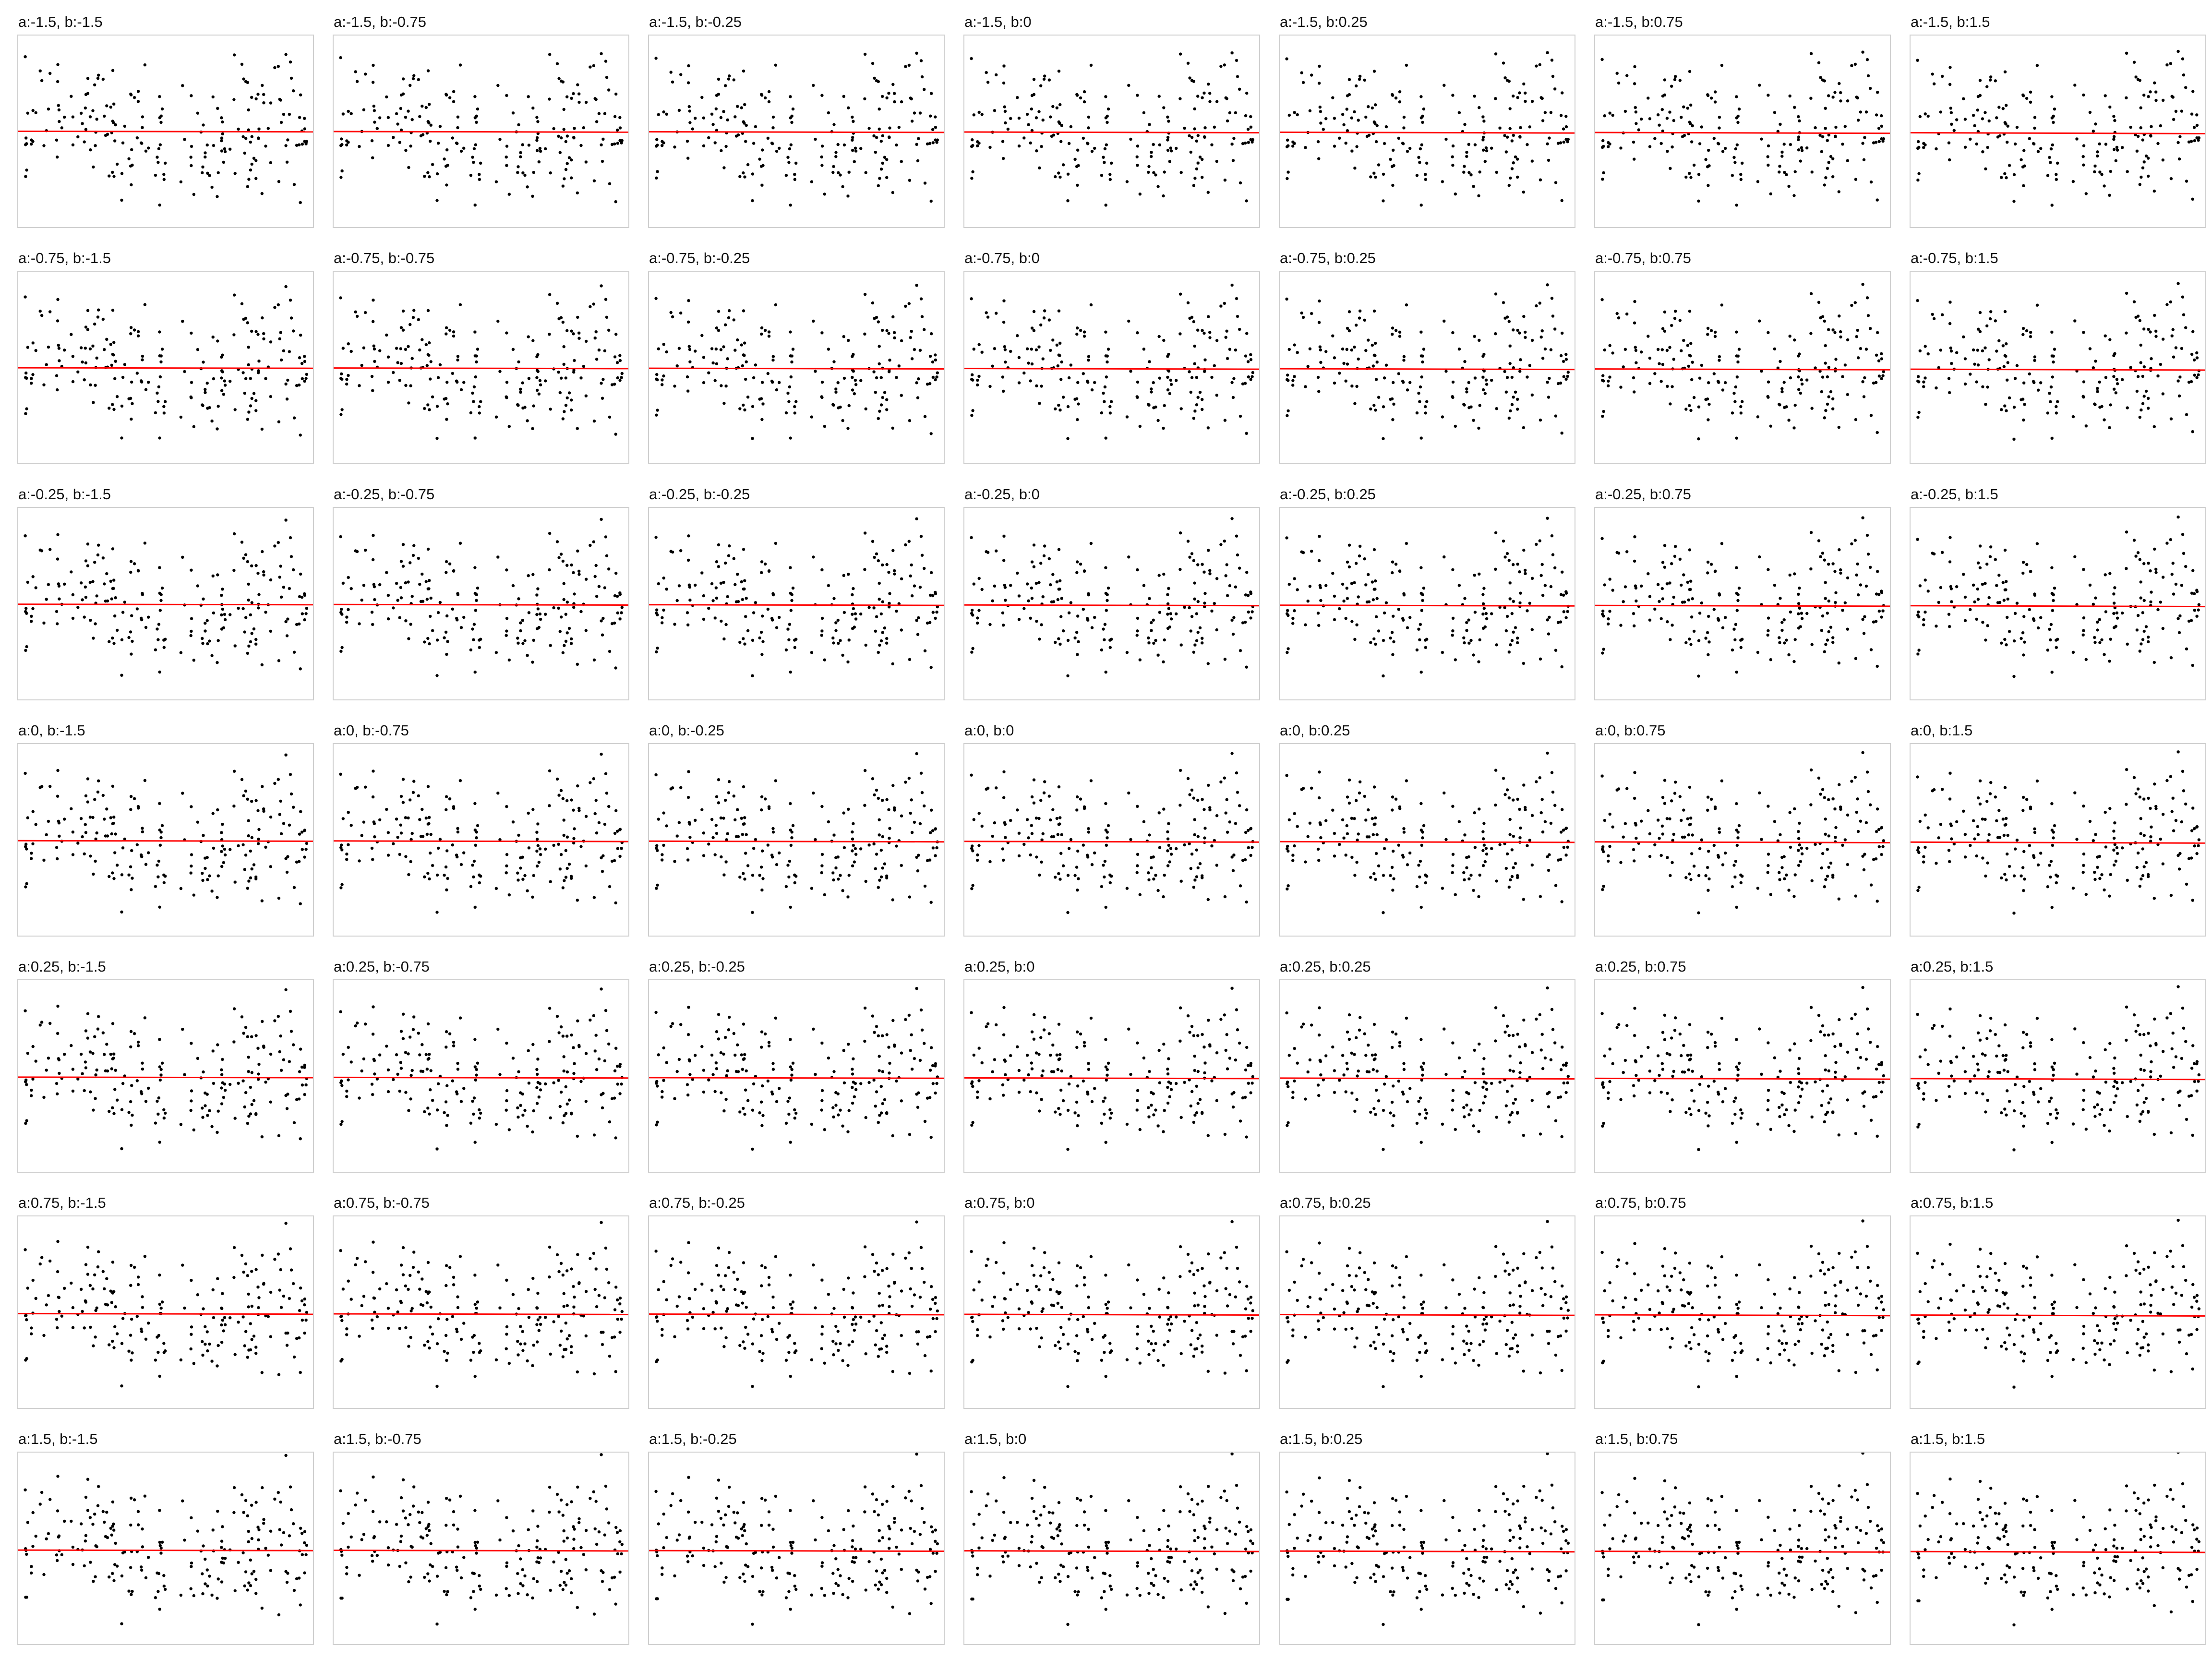 The width and height of the screenshot is (2212, 1659). What do you see at coordinates (796, 840) in the screenshot?
I see `plot-area` at bounding box center [796, 840].